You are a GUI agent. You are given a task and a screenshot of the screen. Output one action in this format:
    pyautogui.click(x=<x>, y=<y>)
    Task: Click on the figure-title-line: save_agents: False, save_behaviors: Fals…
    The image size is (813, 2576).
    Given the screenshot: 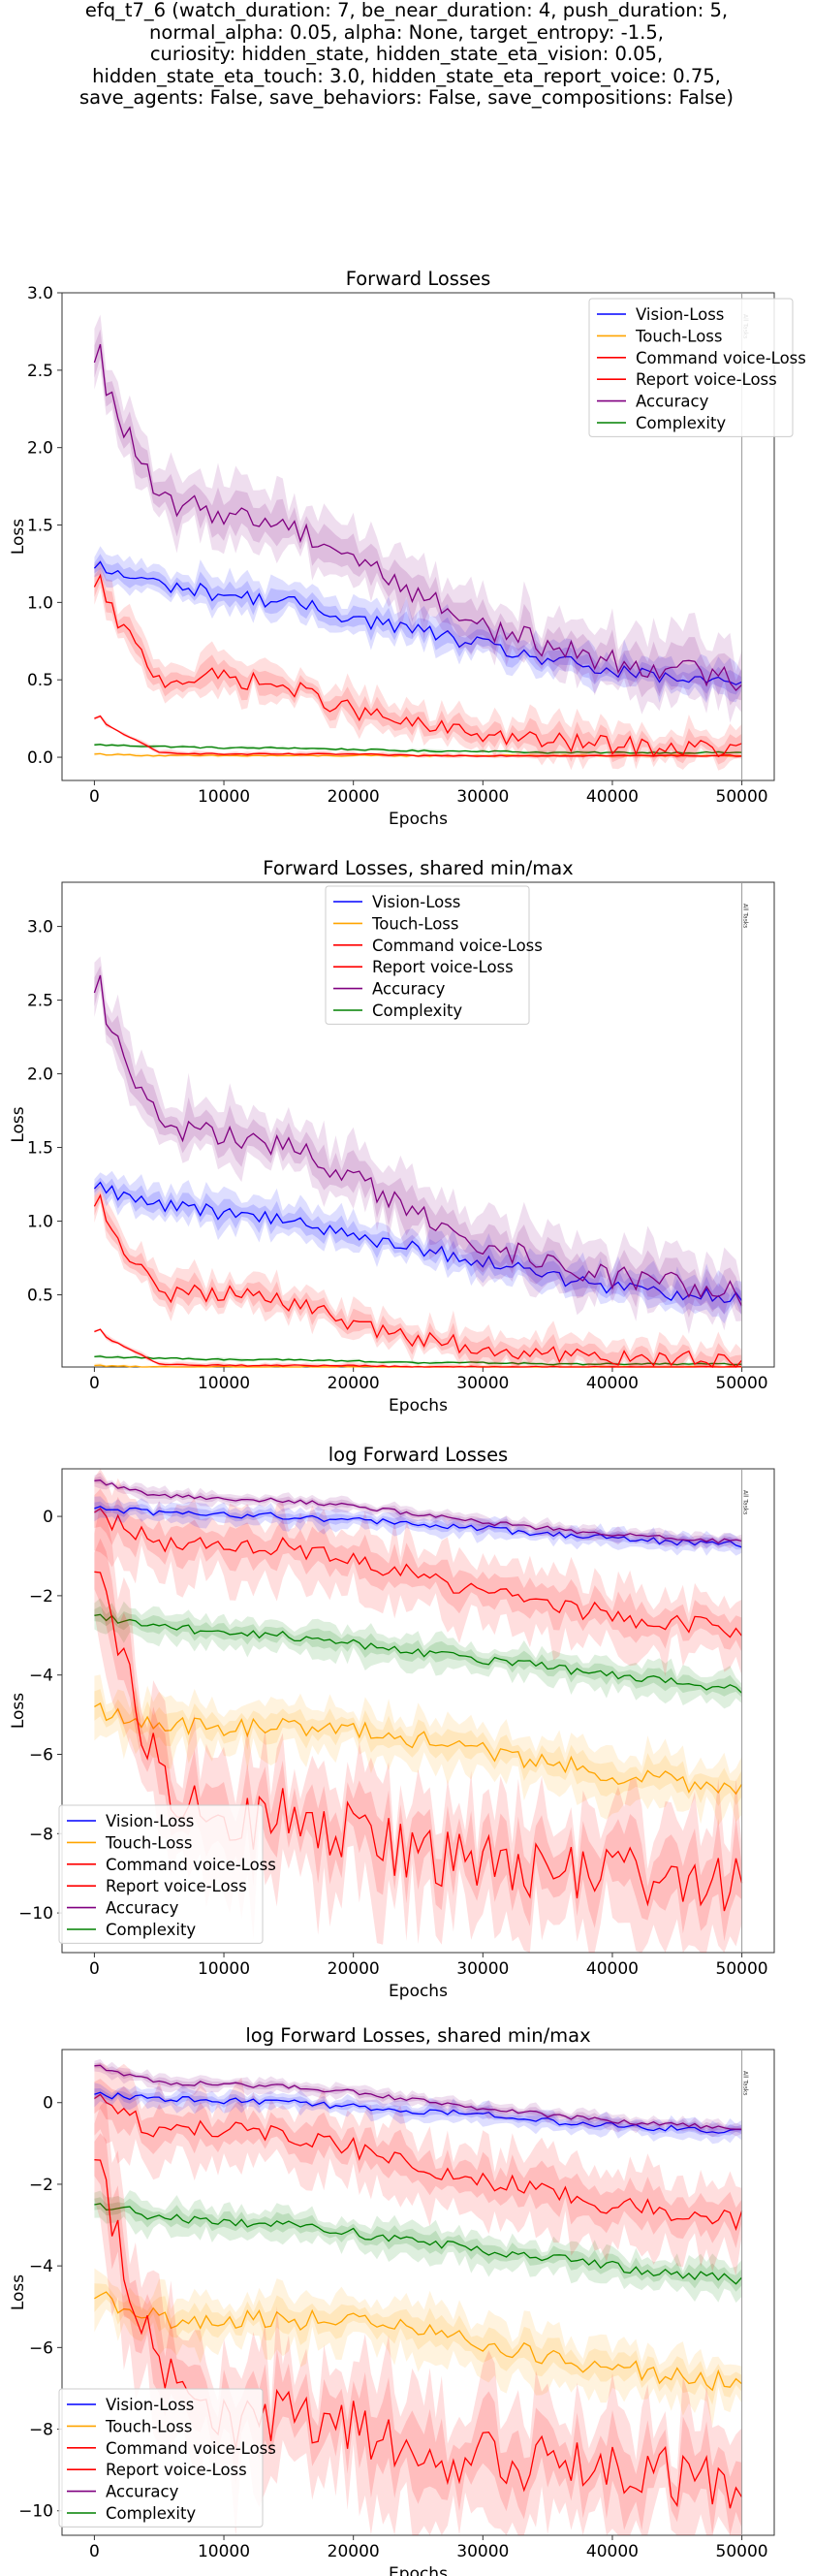 What is the action you would take?
    pyautogui.click(x=406, y=98)
    